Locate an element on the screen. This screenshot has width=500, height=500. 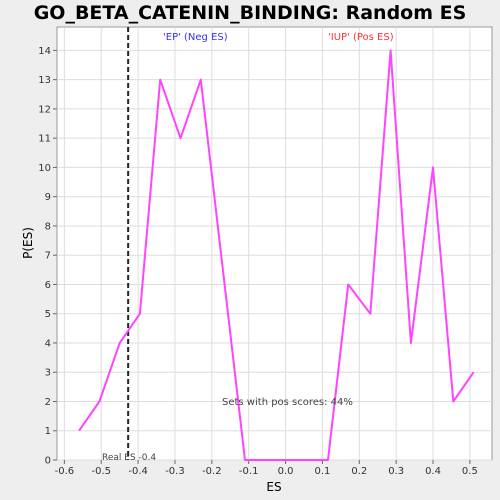
pos-scores-annotation: Sets with pos scores: 44% is located at coordinates (287, 402).